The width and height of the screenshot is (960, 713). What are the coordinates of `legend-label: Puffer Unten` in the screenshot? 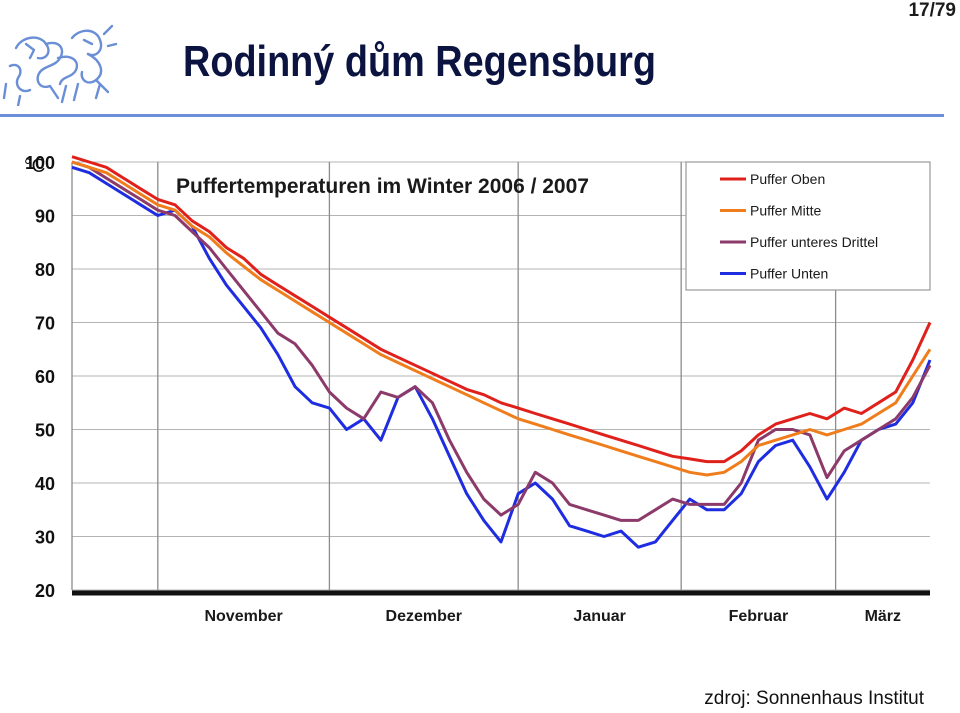 It's located at (789, 274).